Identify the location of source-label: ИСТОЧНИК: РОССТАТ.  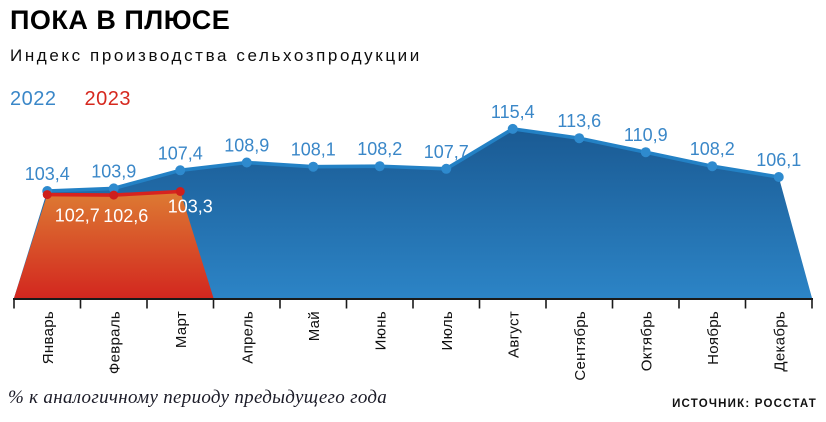
(744, 404).